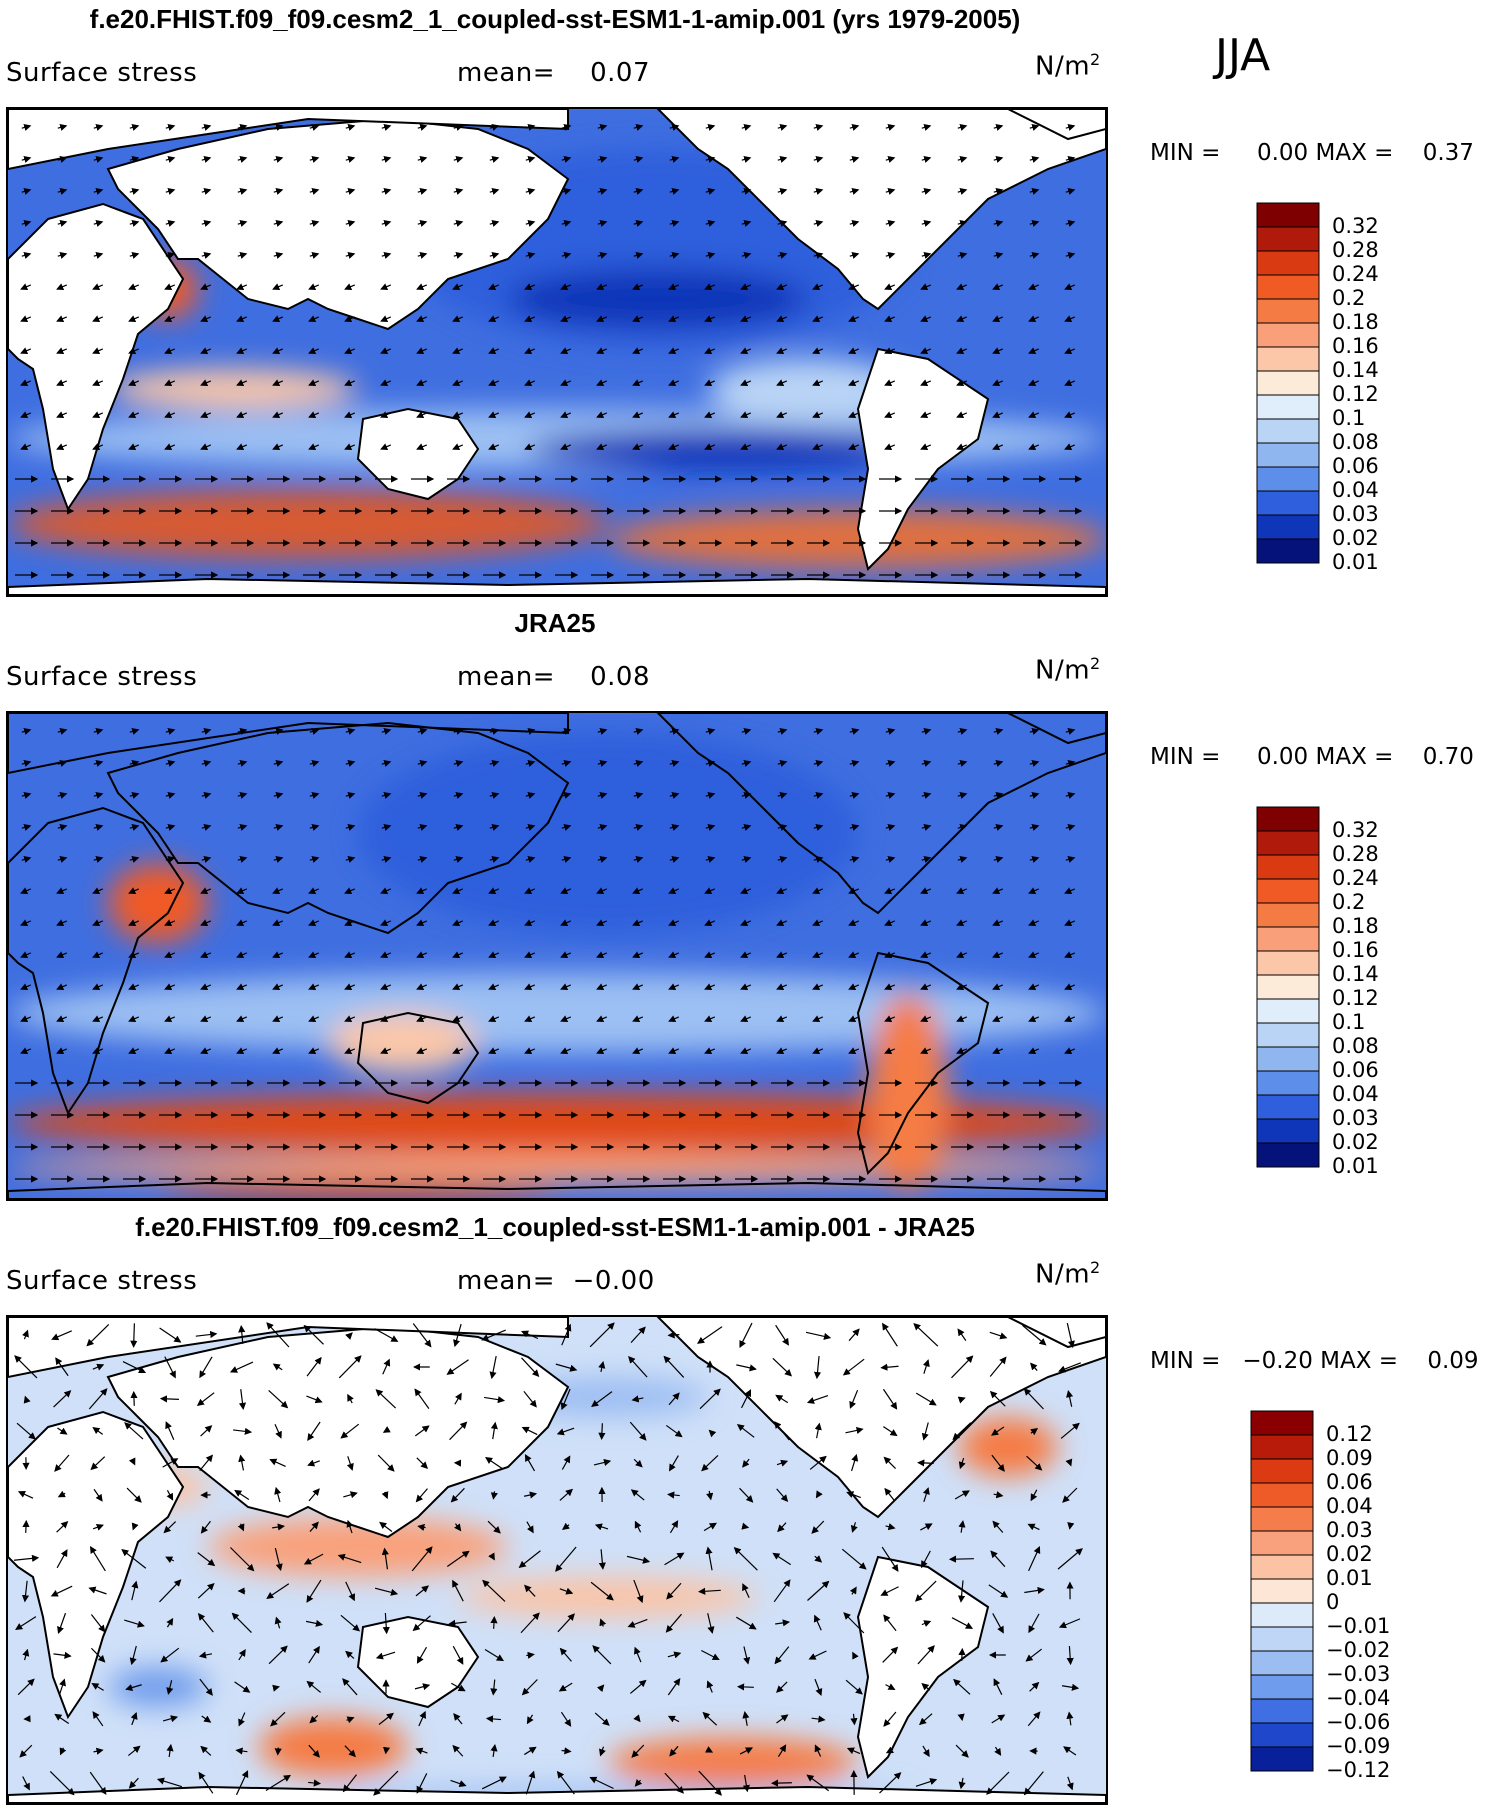  What do you see at coordinates (1056, 729) in the screenshot?
I see `landmass` at bounding box center [1056, 729].